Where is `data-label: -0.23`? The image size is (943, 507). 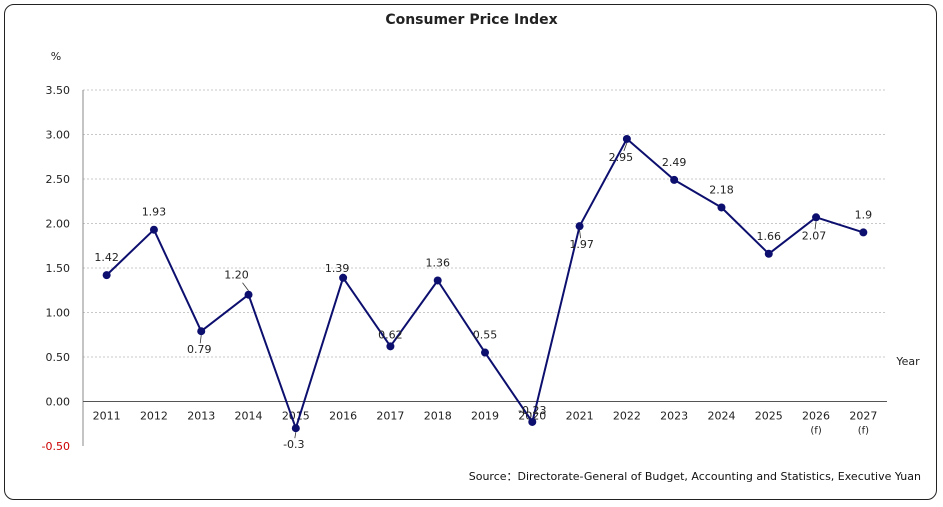 data-label: -0.23 is located at coordinates (532, 410).